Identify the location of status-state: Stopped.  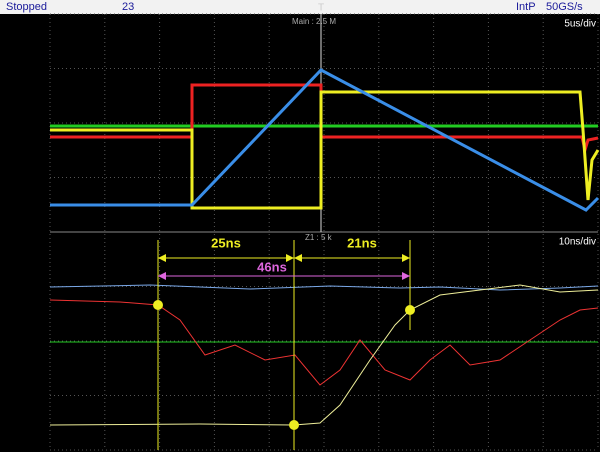
(26, 7).